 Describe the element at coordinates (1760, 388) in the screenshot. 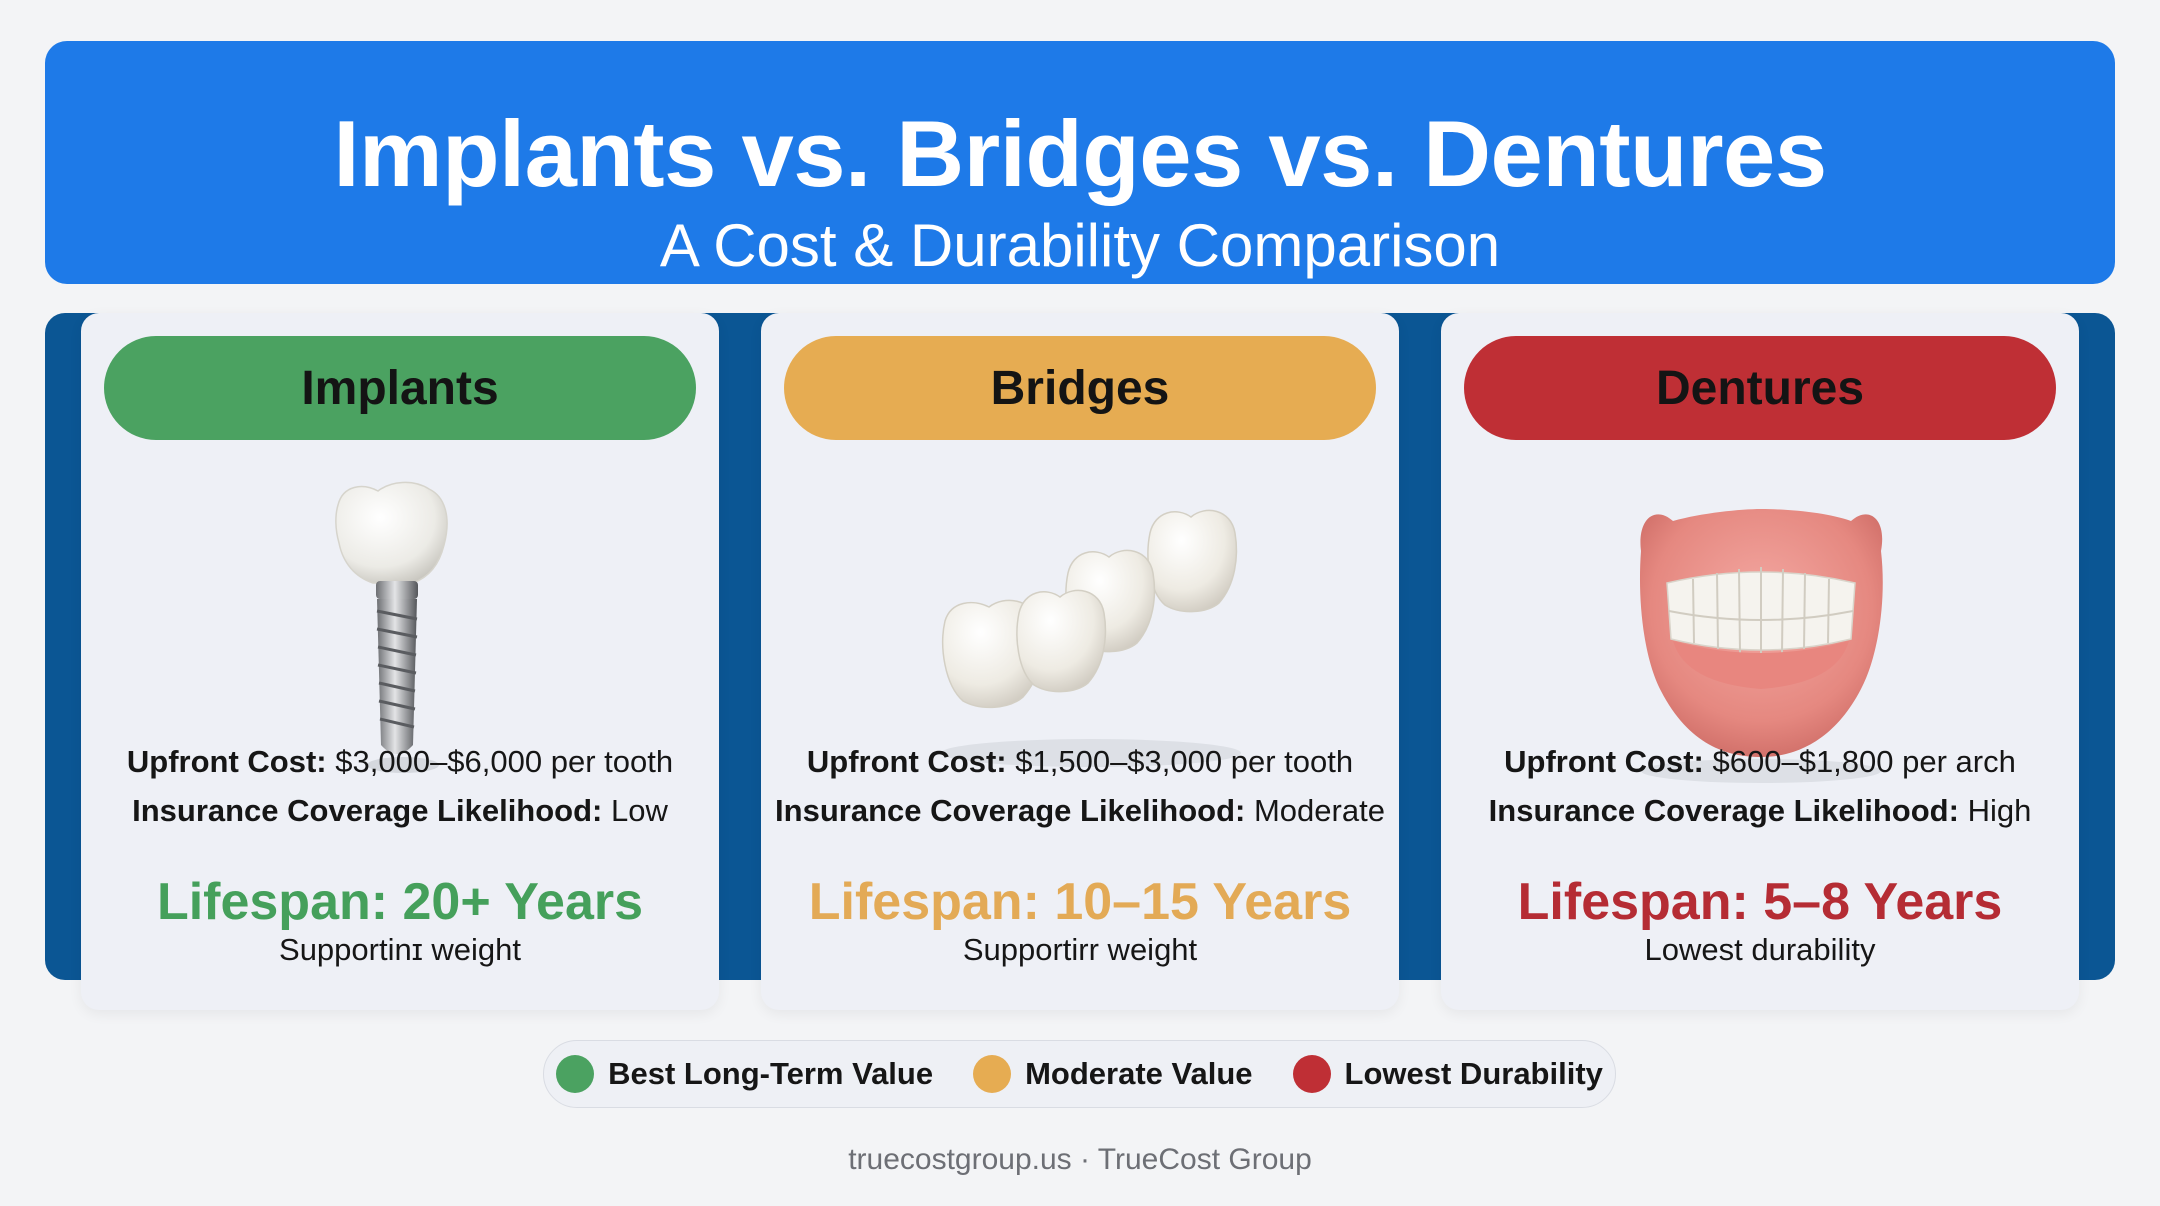

I see `dentures-header-pill: Dentures` at that location.